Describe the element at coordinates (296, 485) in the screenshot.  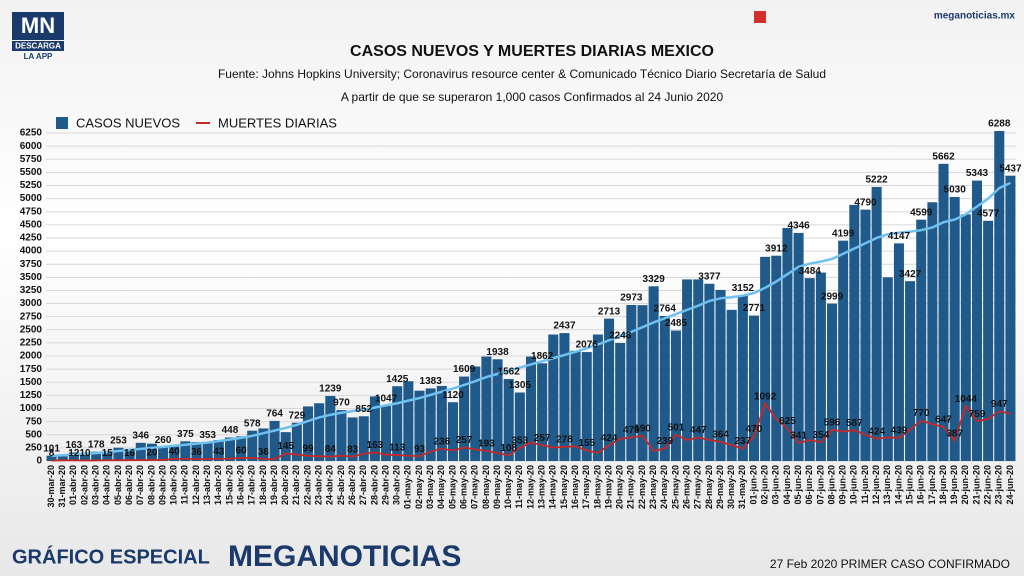
I see `x-tick-label: 21-abr-20` at that location.